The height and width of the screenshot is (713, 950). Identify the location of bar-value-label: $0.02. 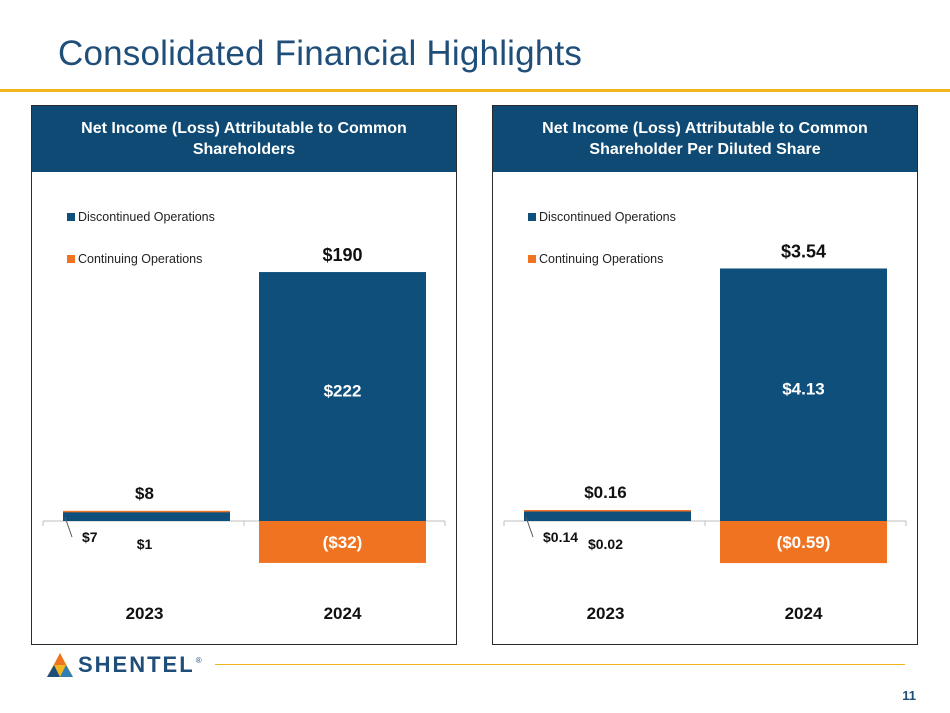
(605, 544).